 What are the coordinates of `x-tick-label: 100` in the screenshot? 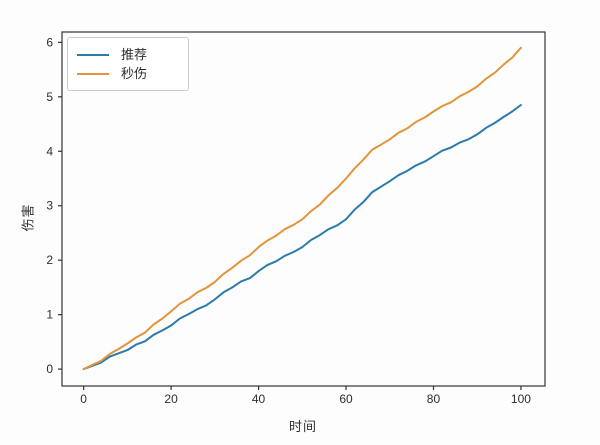 It's located at (521, 399).